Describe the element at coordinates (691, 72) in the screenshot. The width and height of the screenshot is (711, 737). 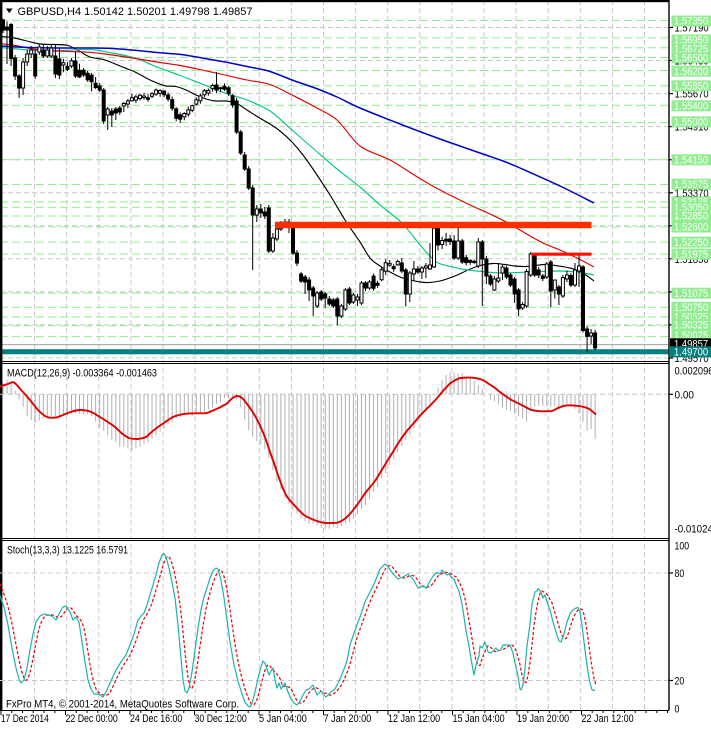
I see `svg-text: 1.56200` at that location.